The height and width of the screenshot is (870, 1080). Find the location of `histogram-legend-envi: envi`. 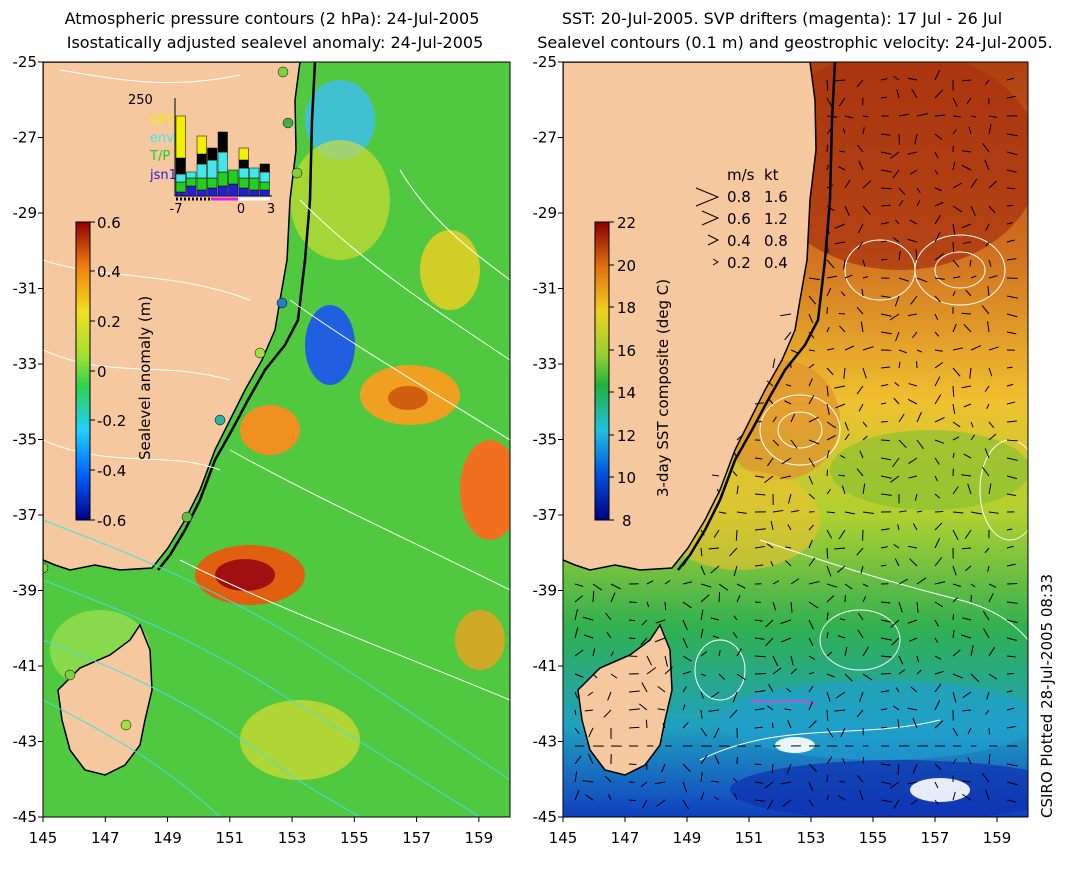

histogram-legend-envi: envi is located at coordinates (164, 138).